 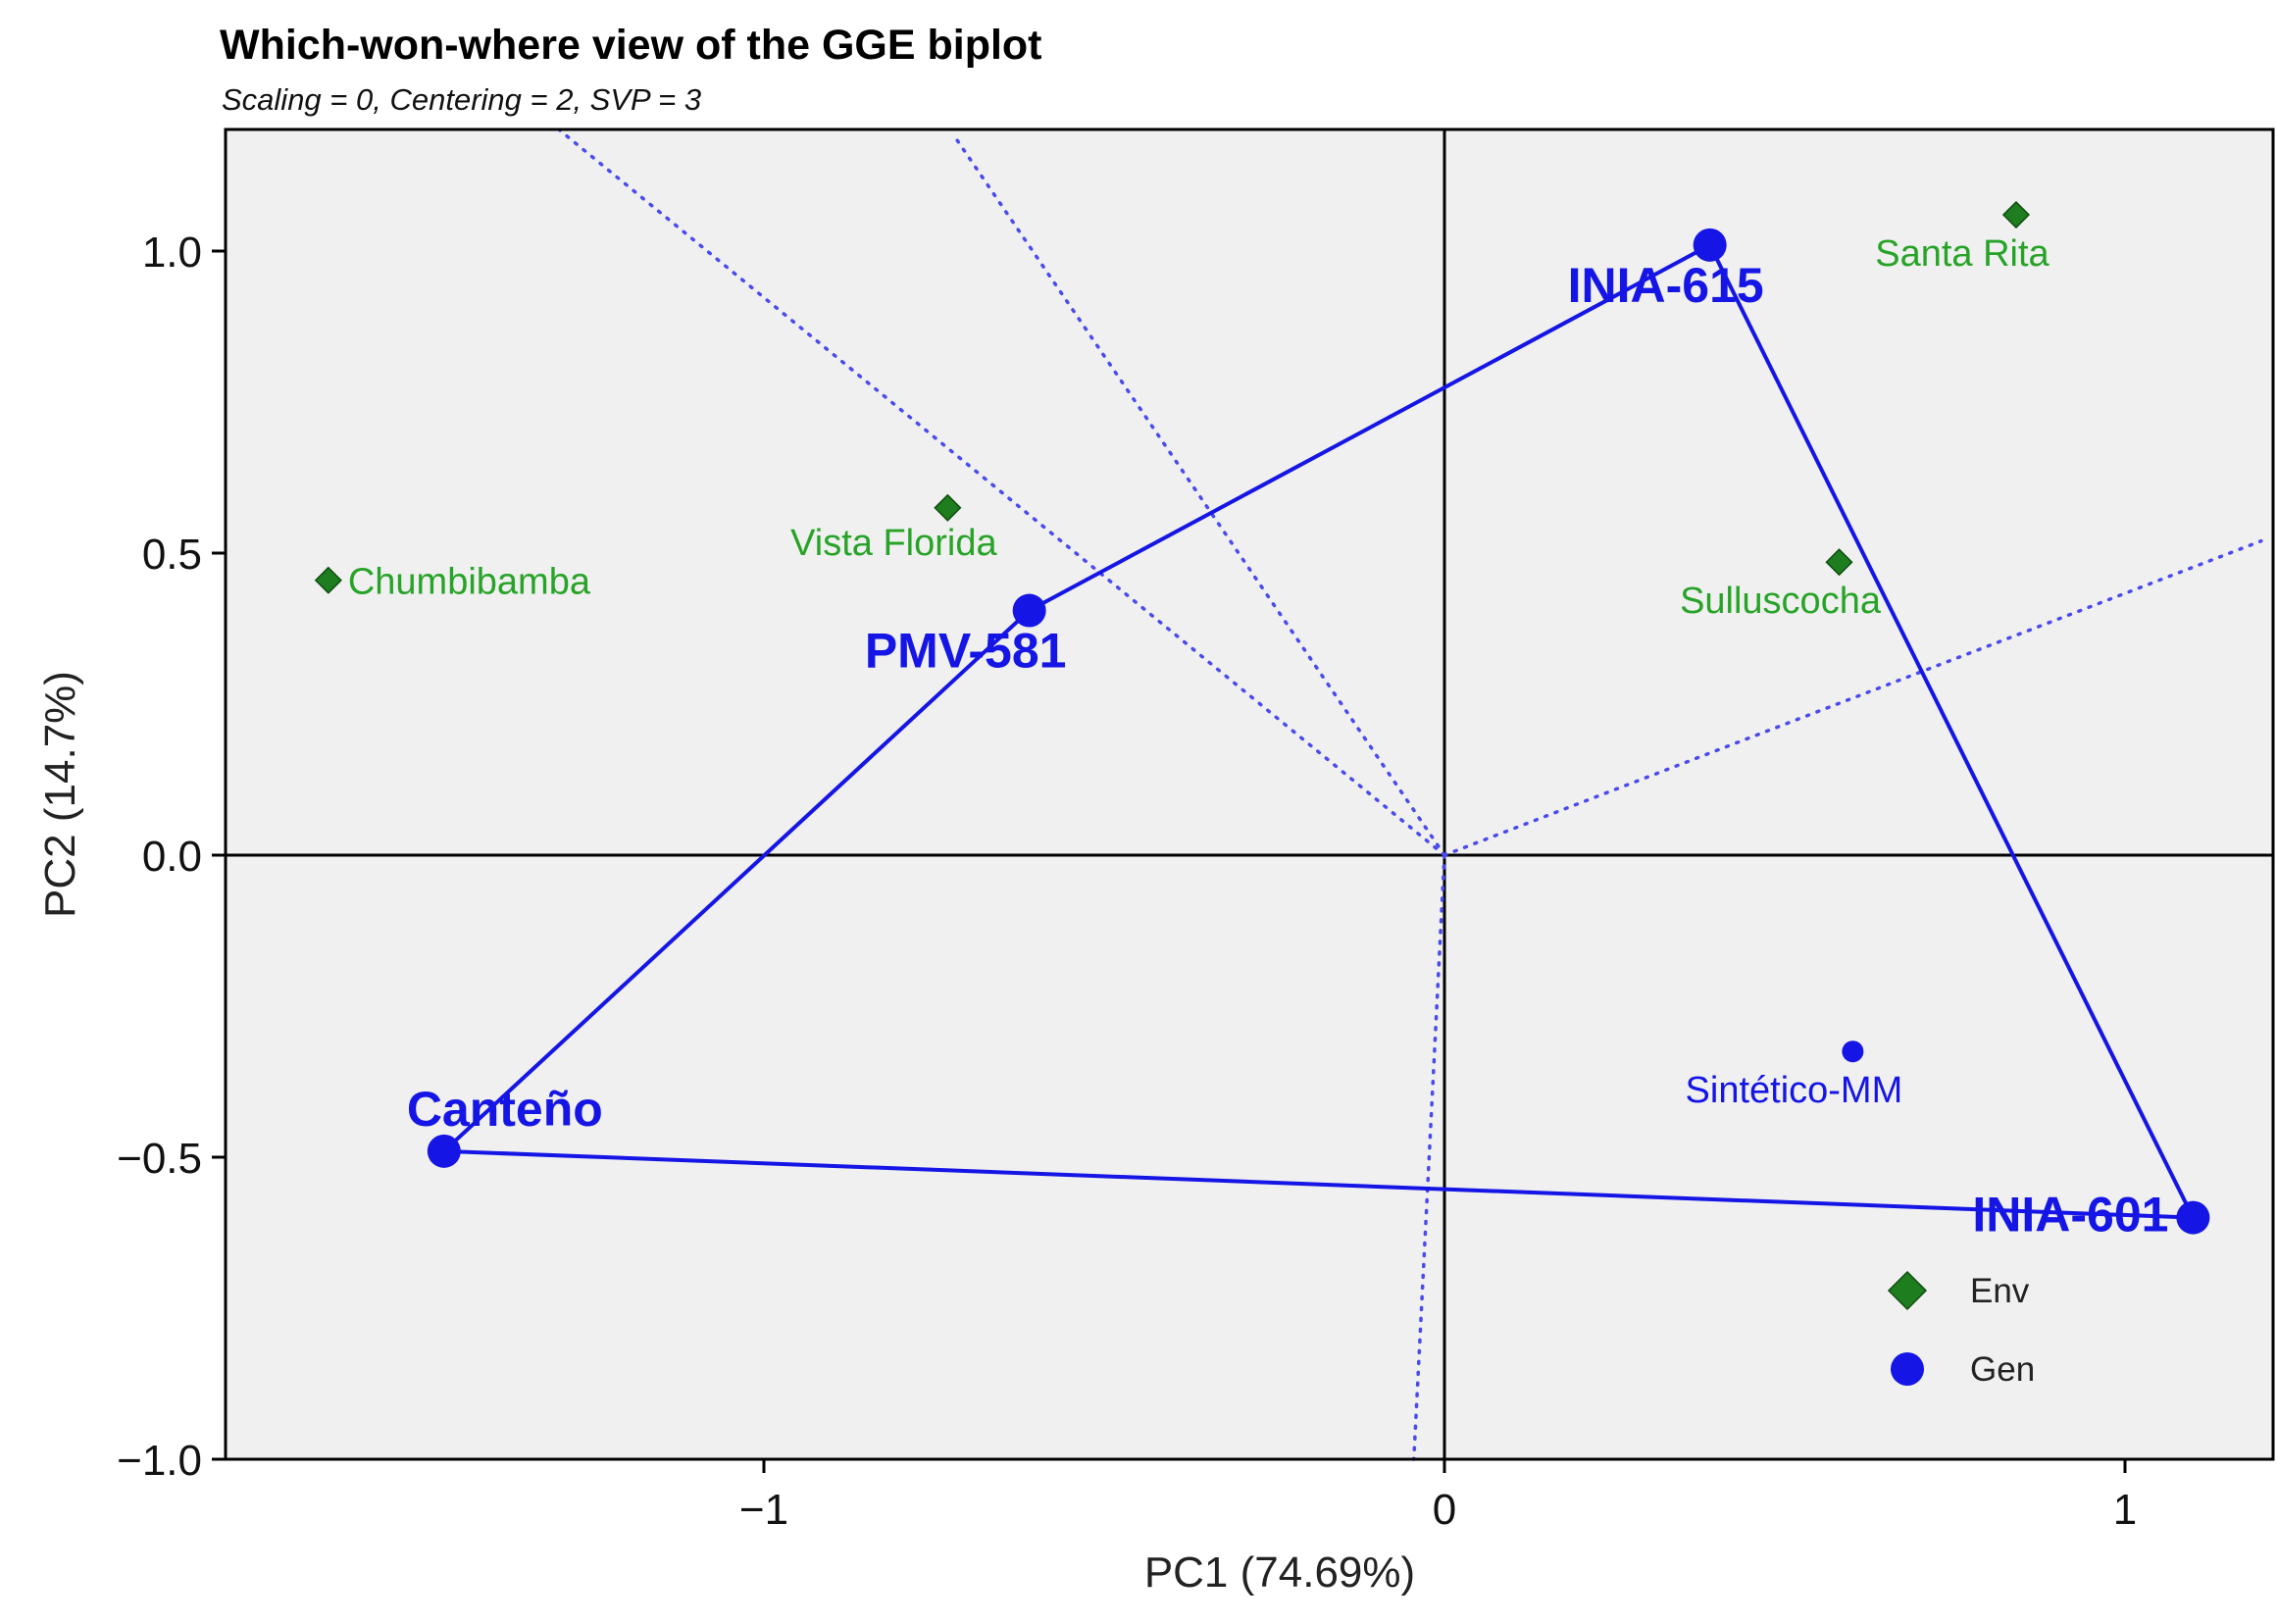 I want to click on gen-label-sint-tico-mm: Sintético-MM, so click(x=1794, y=1090).